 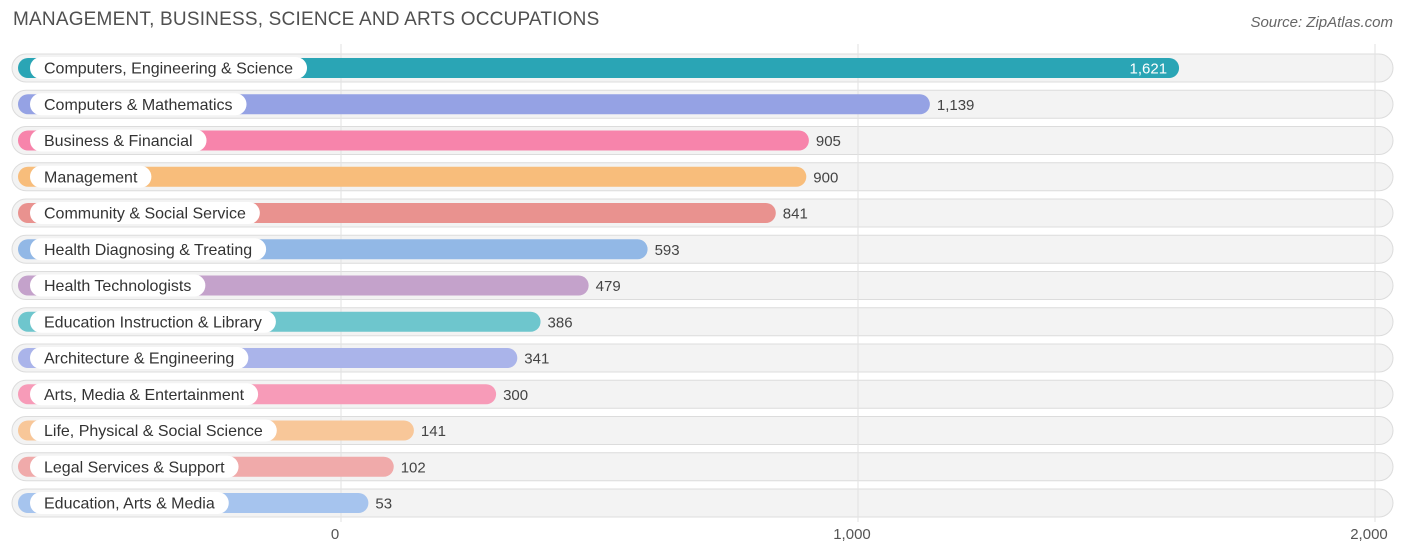 I want to click on category-label: Health Technologists, so click(x=117, y=286).